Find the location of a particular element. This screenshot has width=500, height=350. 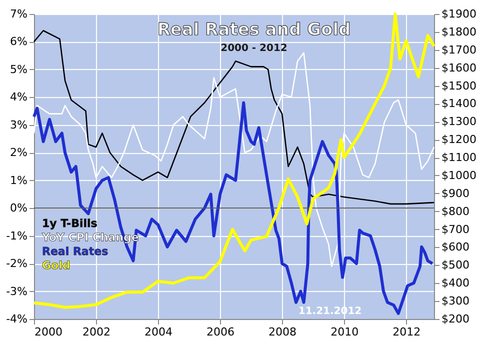

x-tick-label: 2006 is located at coordinates (220, 332).